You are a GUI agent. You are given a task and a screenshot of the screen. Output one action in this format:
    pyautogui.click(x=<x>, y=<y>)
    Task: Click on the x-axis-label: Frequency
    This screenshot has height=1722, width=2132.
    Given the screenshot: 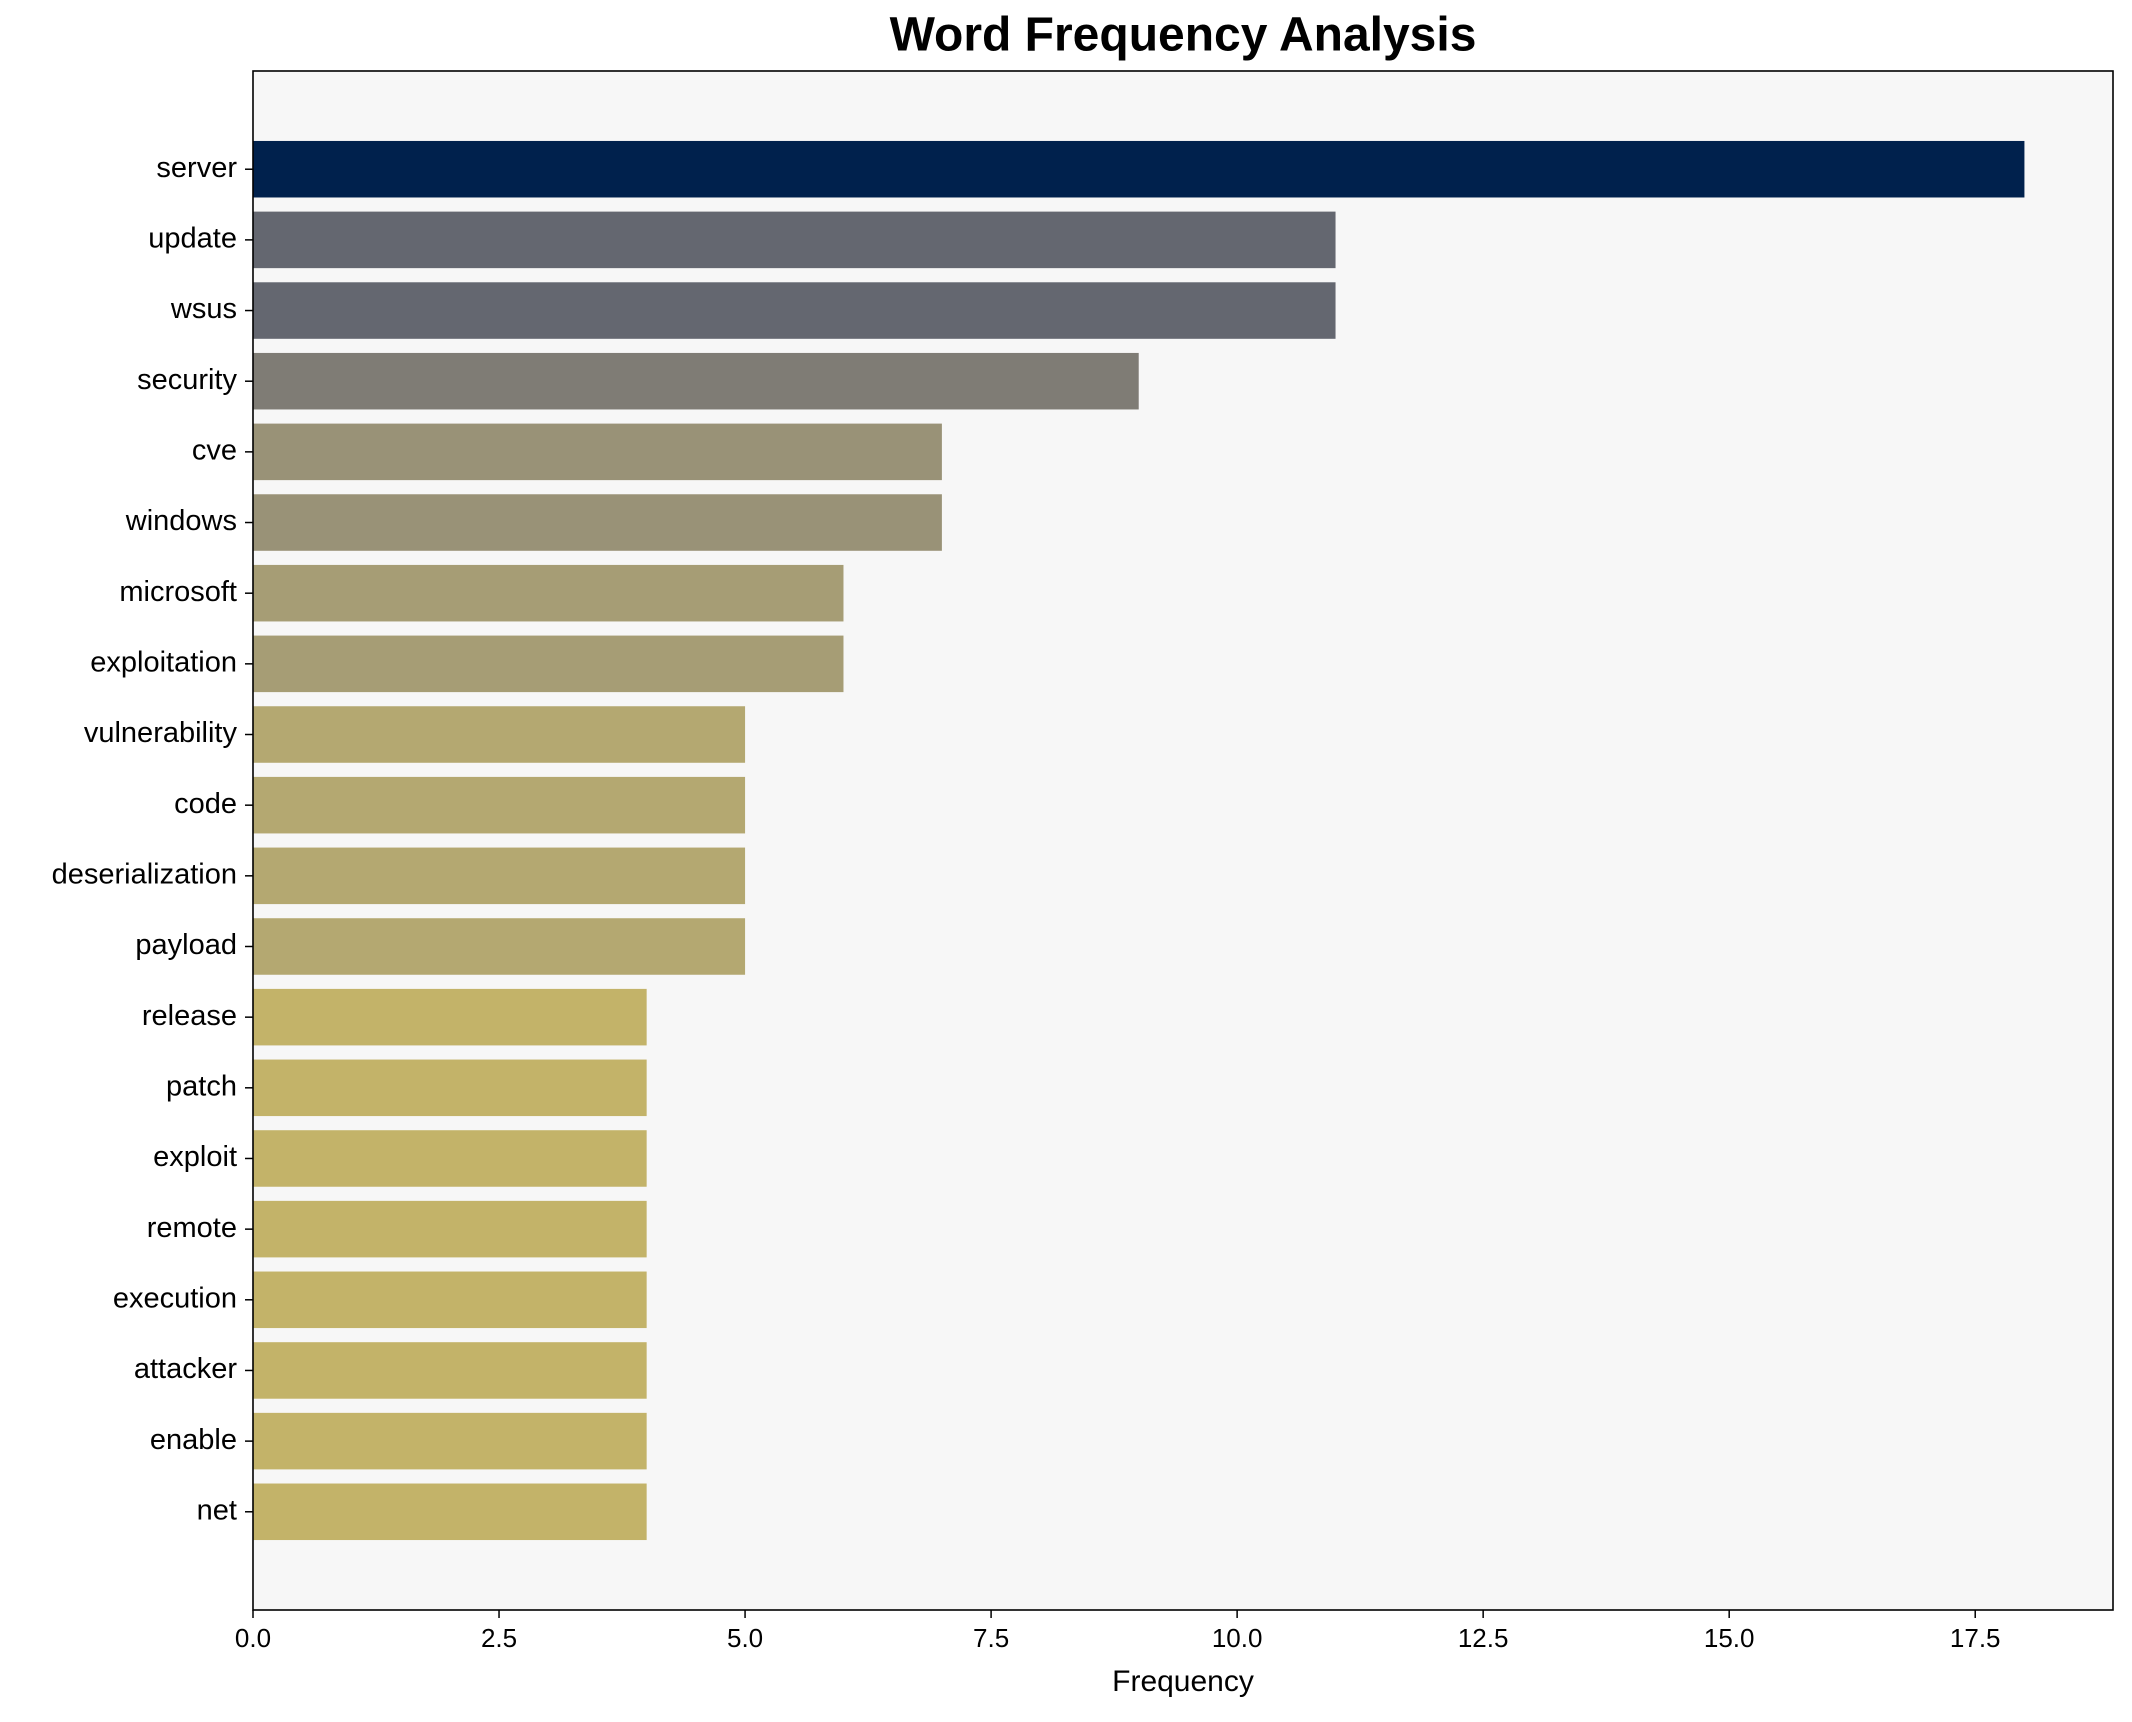 What is the action you would take?
    pyautogui.click(x=1183, y=1681)
    